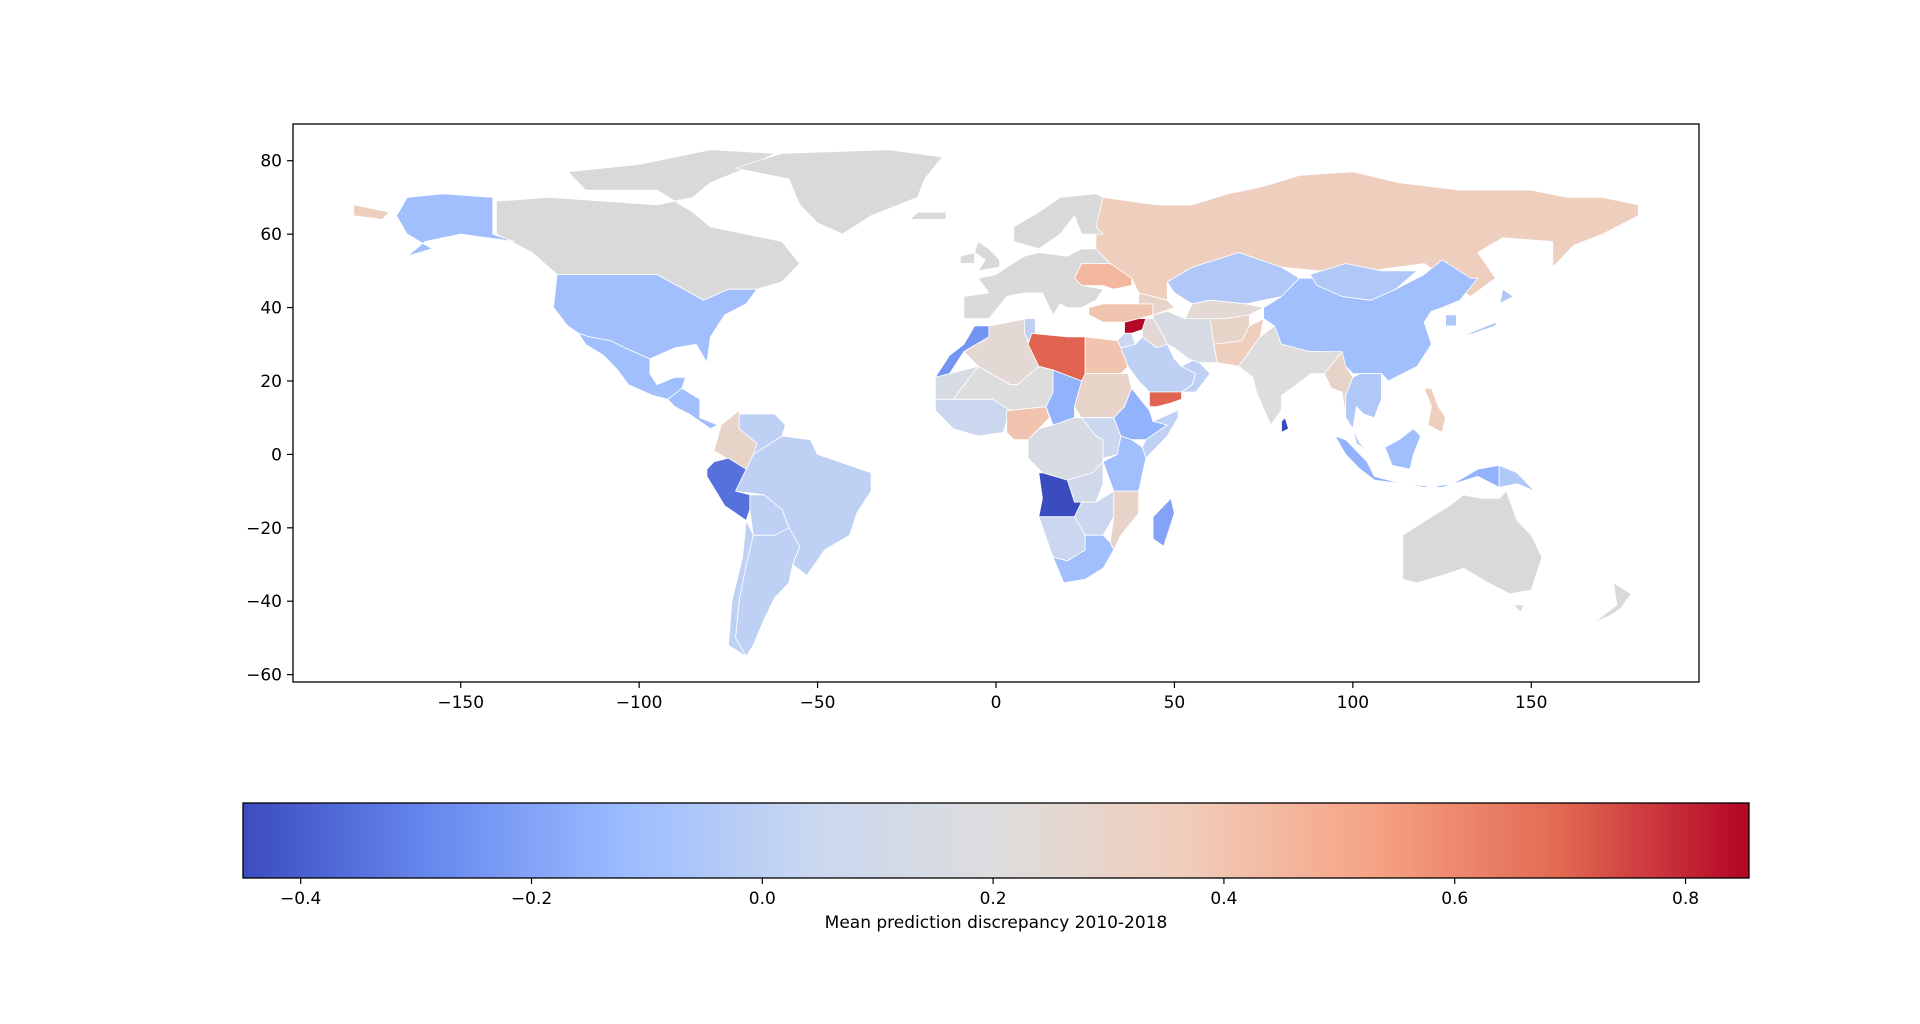 The height and width of the screenshot is (1024, 1920). What do you see at coordinates (271, 382) in the screenshot?
I see `y-tick-label: 20` at bounding box center [271, 382].